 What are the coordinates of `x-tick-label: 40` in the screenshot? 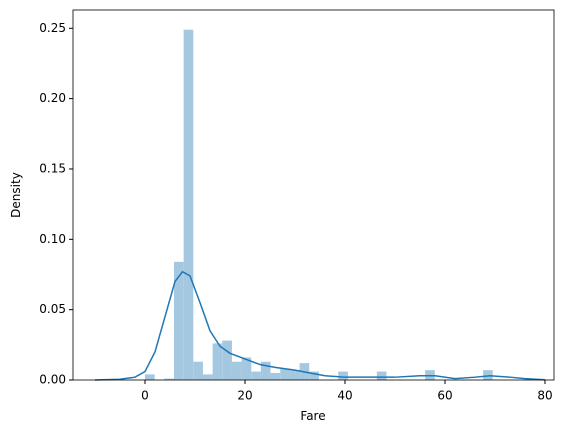 It's located at (344, 396).